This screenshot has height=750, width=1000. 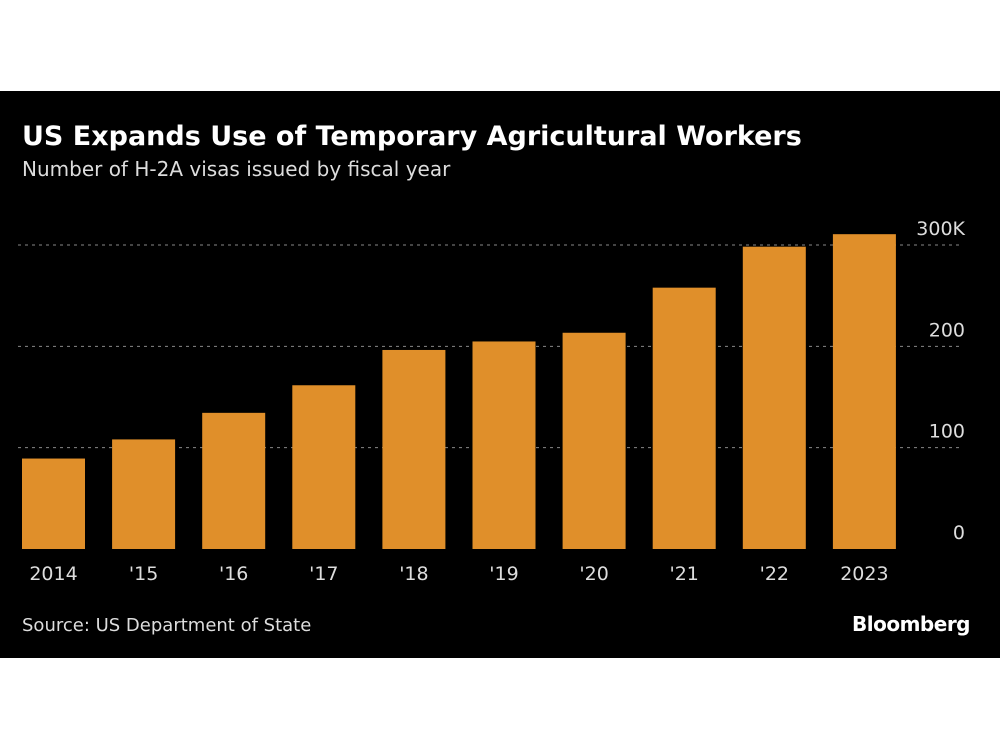 What do you see at coordinates (683, 574) in the screenshot?
I see `x-tick-label: '21` at bounding box center [683, 574].